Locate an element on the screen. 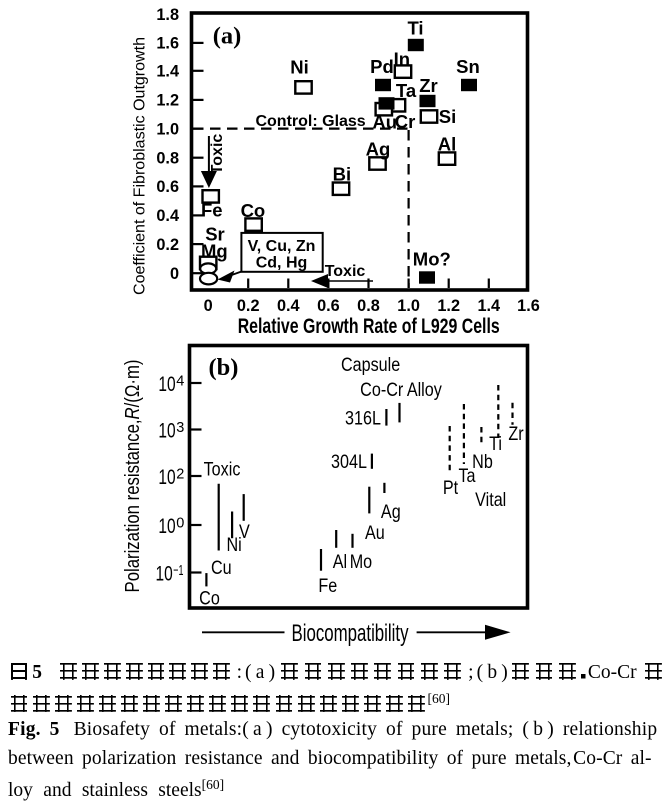 Image resolution: width=664 pixels, height=805 pixels. svg-text: 1.8 is located at coordinates (167, 15).